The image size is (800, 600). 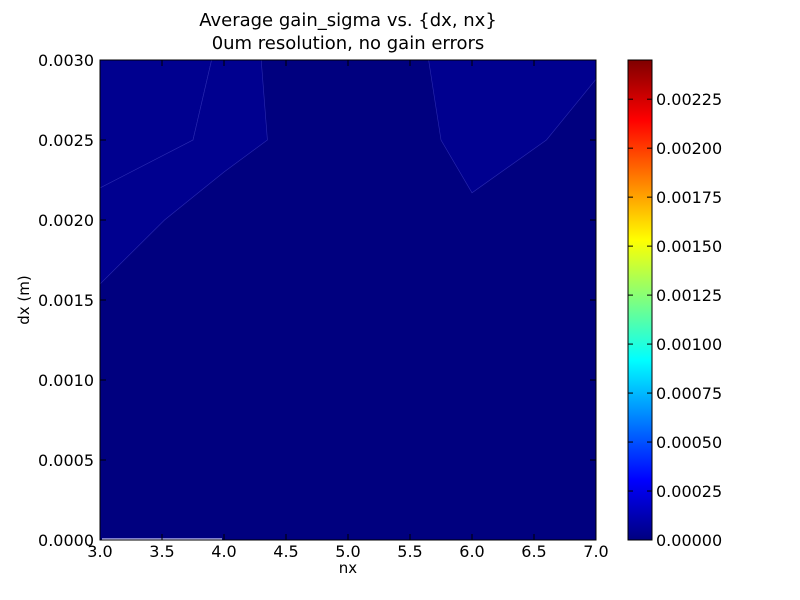 What do you see at coordinates (161, 551) in the screenshot?
I see `x-tick-label: 3.5` at bounding box center [161, 551].